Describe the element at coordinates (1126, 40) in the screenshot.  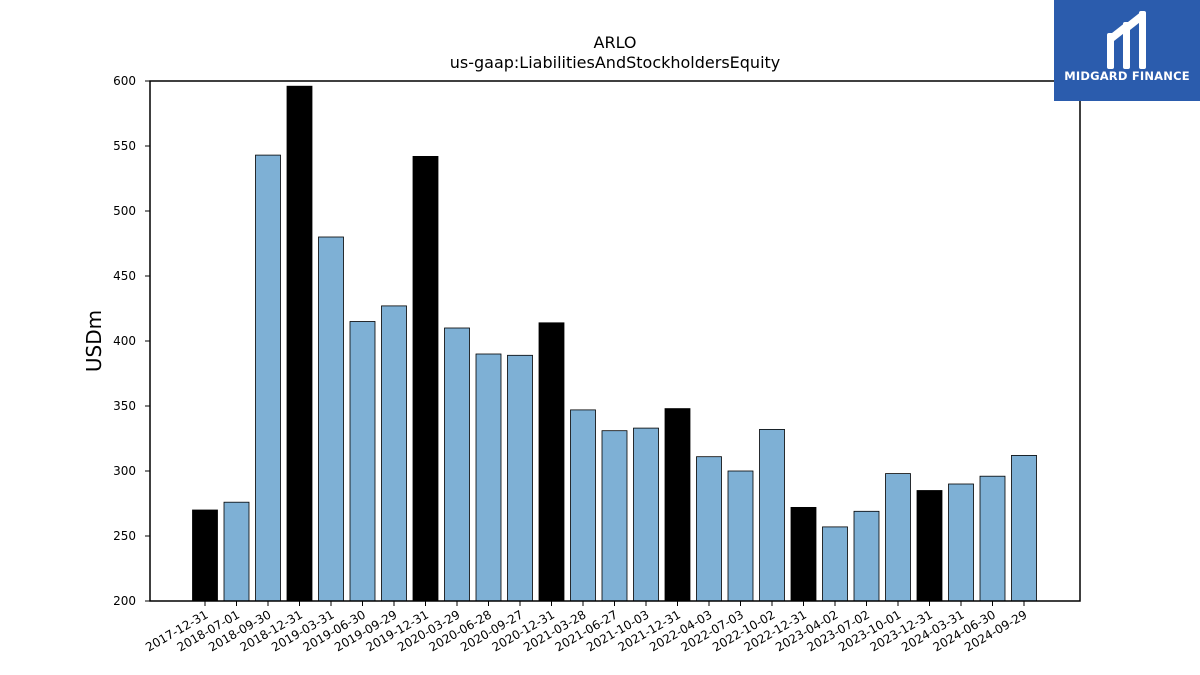
I see `midgard-logo-icon` at that location.